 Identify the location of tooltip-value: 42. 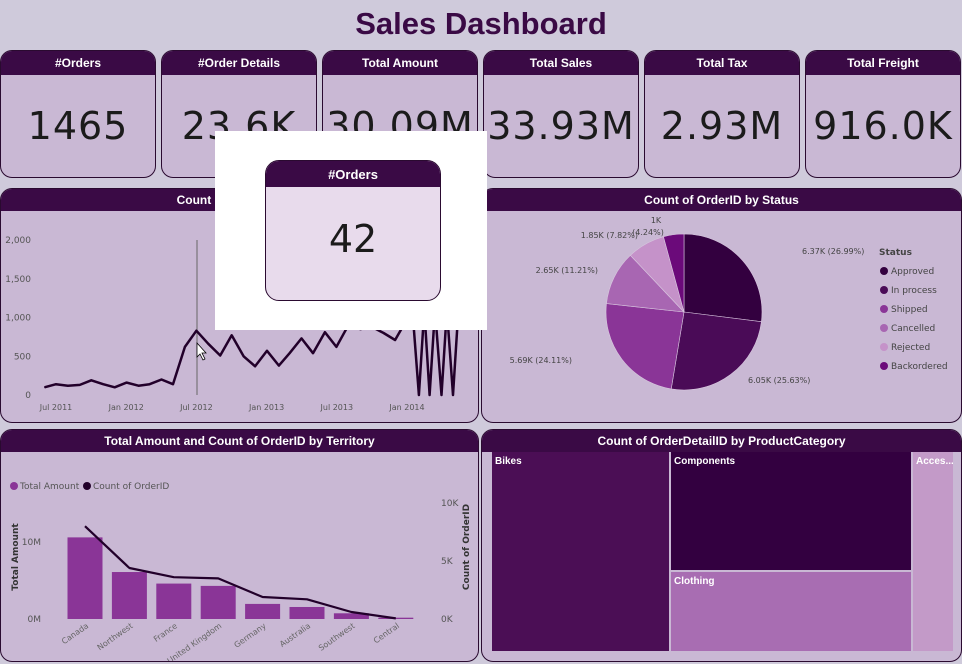
(353, 239).